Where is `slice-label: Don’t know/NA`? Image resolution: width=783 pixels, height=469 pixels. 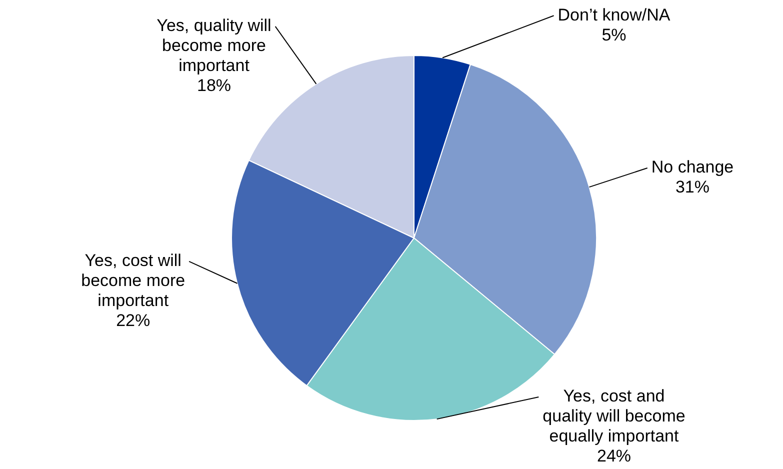
slice-label: Don’t know/NA is located at coordinates (614, 14).